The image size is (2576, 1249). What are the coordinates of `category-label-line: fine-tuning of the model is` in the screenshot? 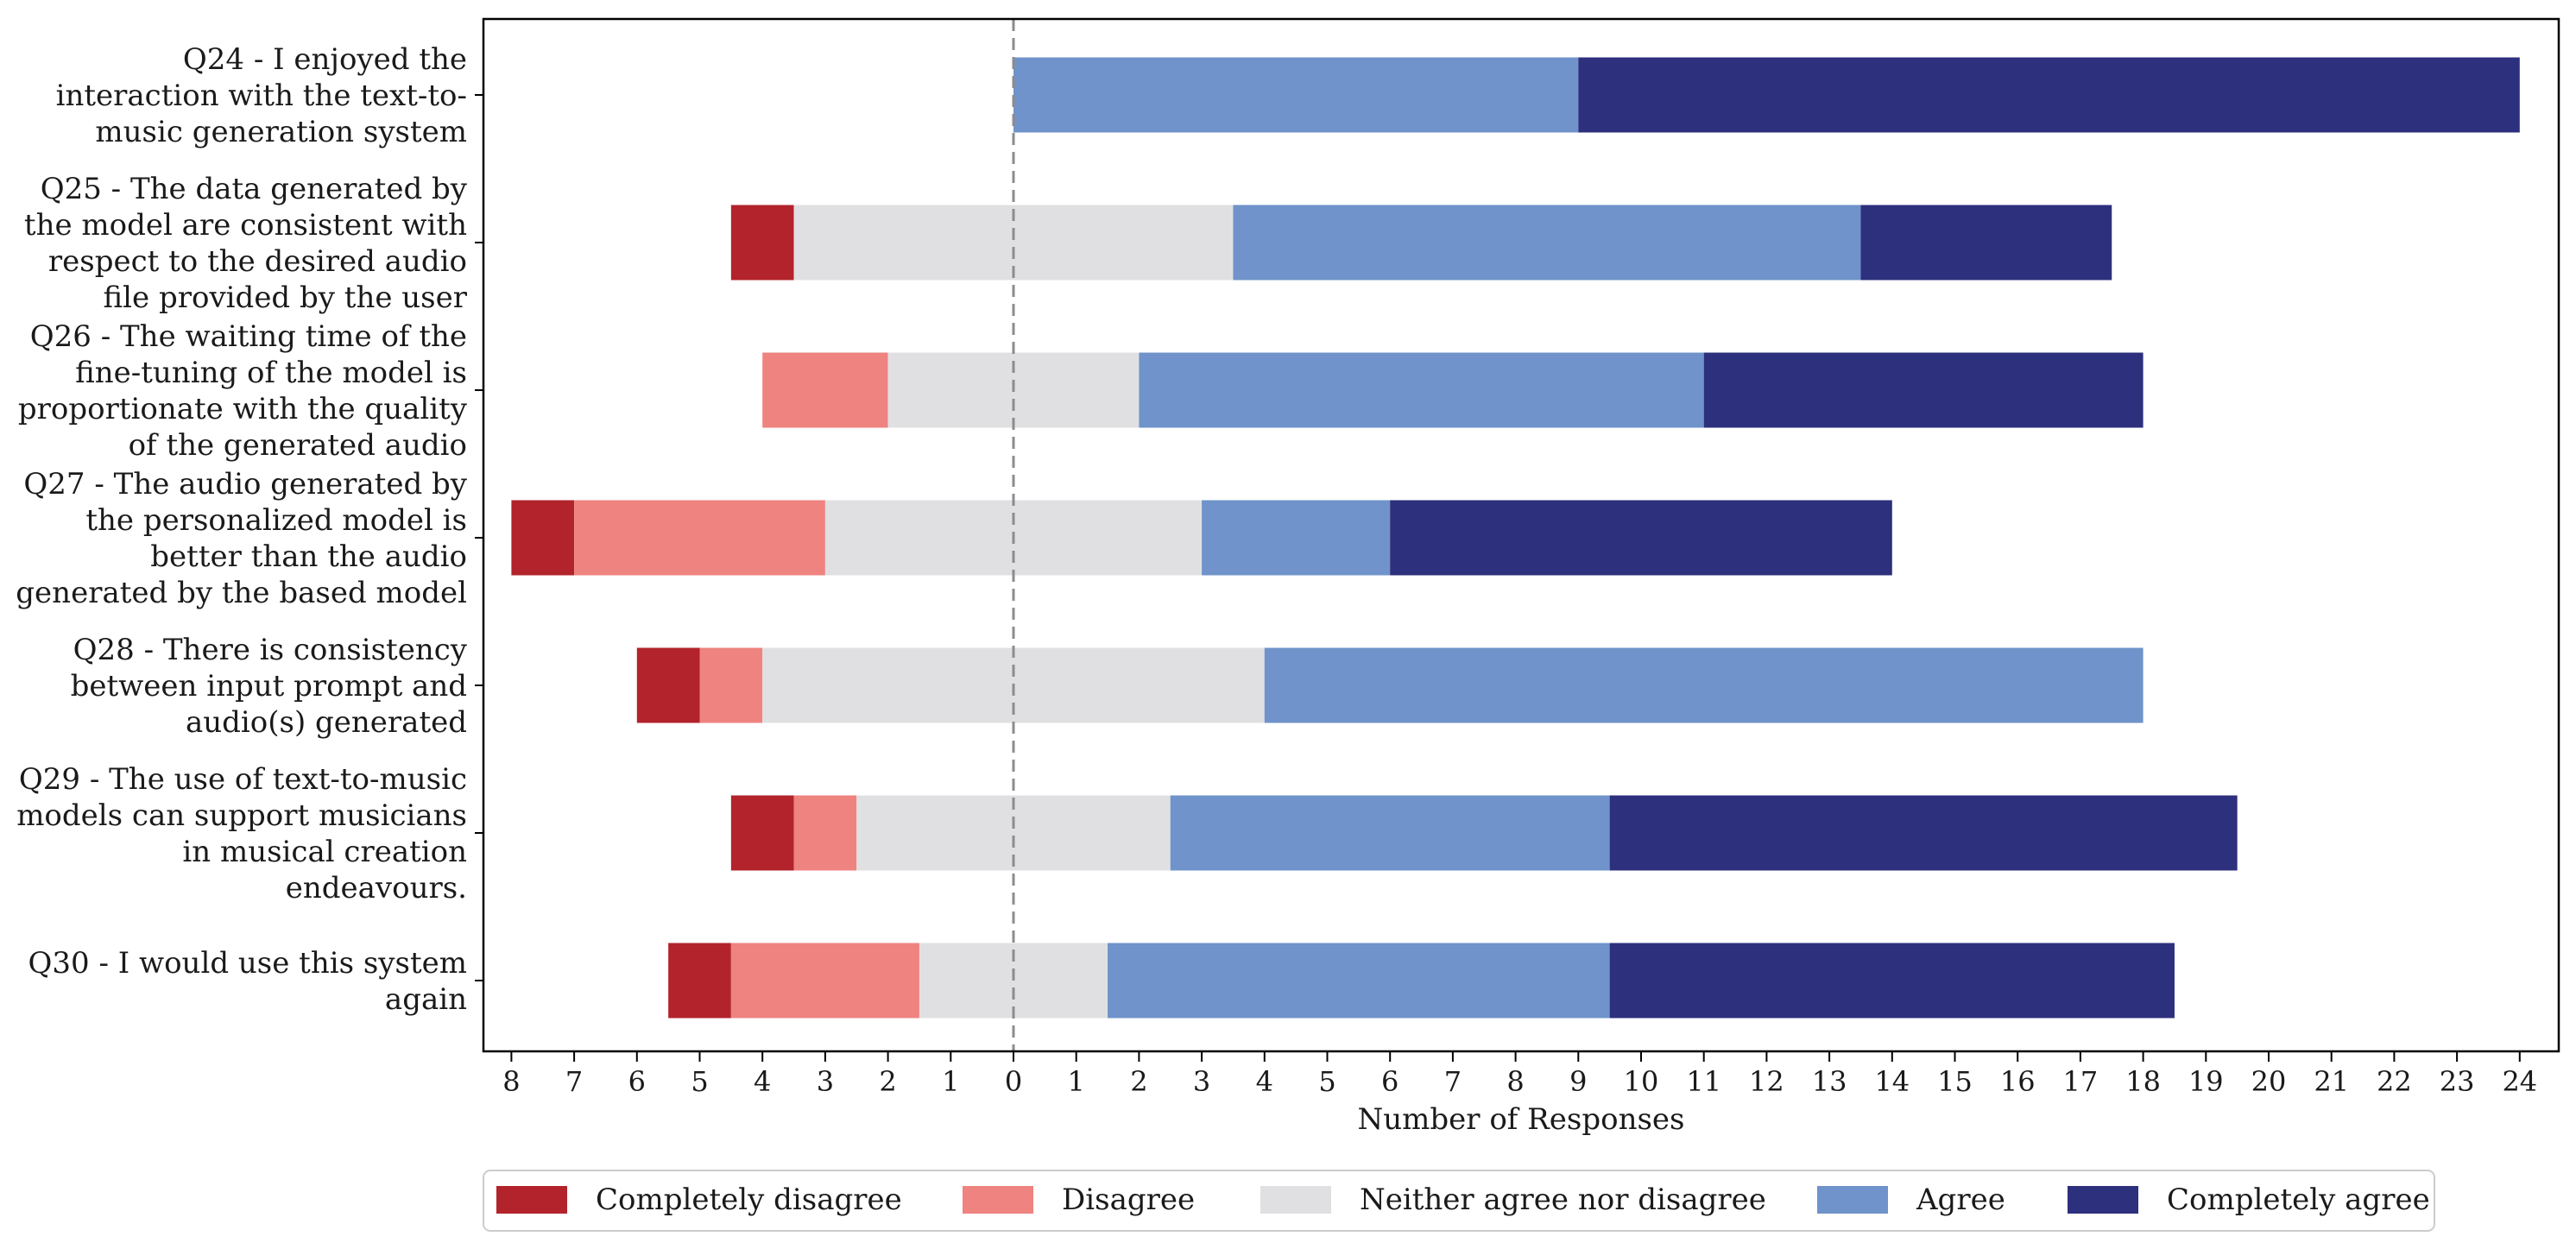 It's located at (271, 373).